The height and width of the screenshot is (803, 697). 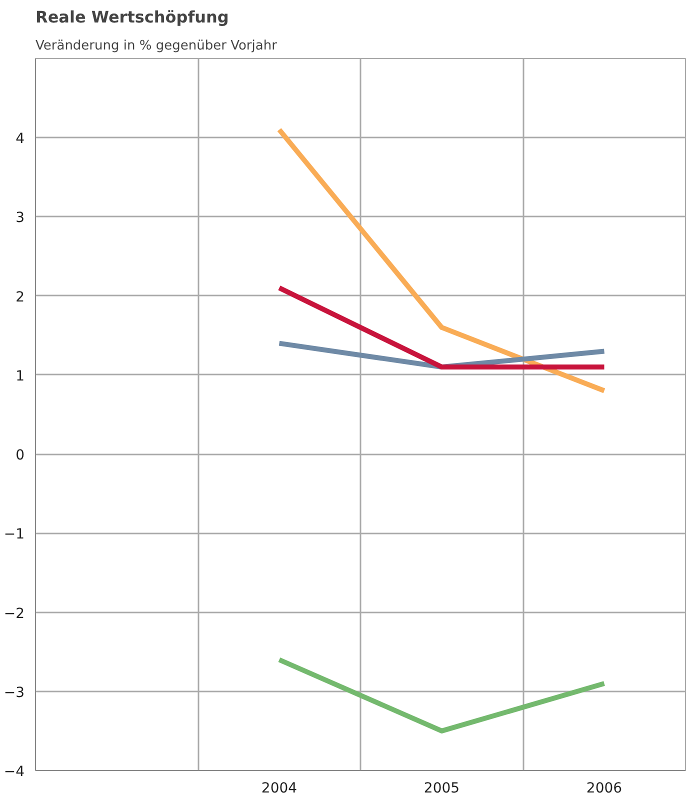 I want to click on y-tick-label: −2, so click(x=14, y=614).